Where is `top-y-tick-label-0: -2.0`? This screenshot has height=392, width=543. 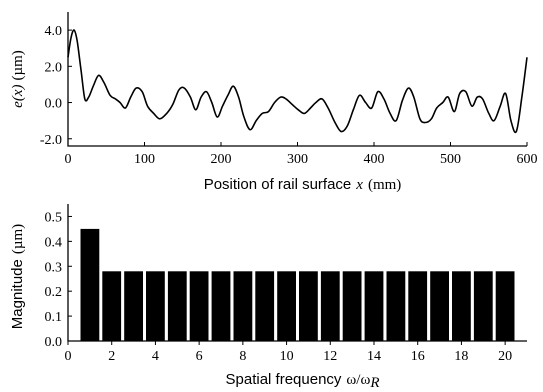
top-y-tick-label-0: -2.0 is located at coordinates (51, 140).